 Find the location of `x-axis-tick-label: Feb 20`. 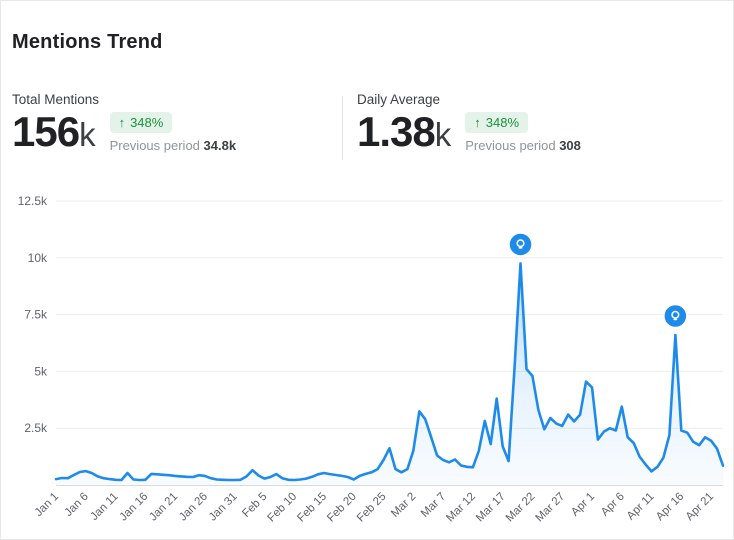

x-axis-tick-label: Feb 20 is located at coordinates (342, 508).